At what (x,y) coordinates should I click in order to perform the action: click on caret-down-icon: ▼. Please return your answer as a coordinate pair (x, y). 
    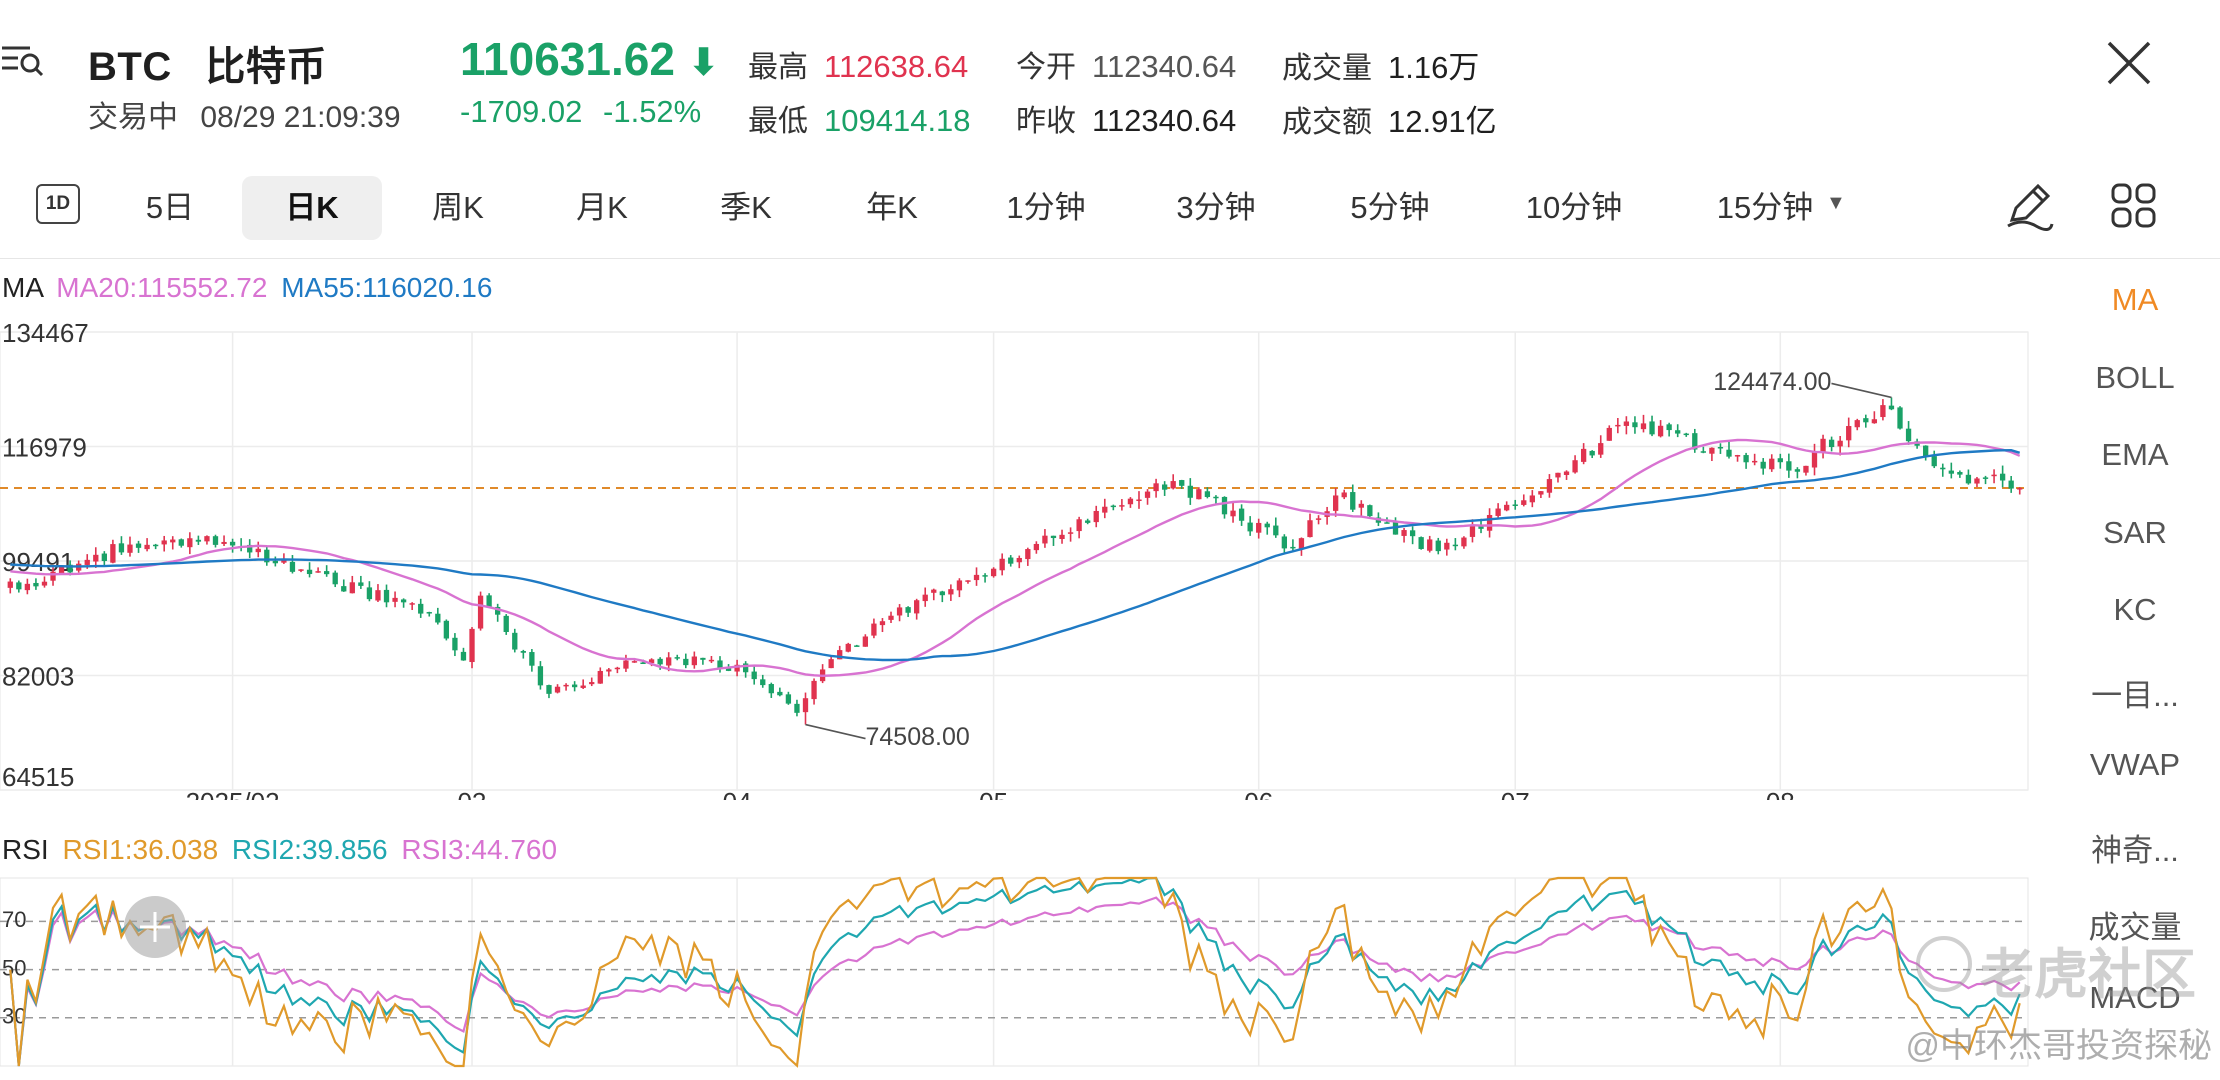
    Looking at the image, I should click on (1836, 203).